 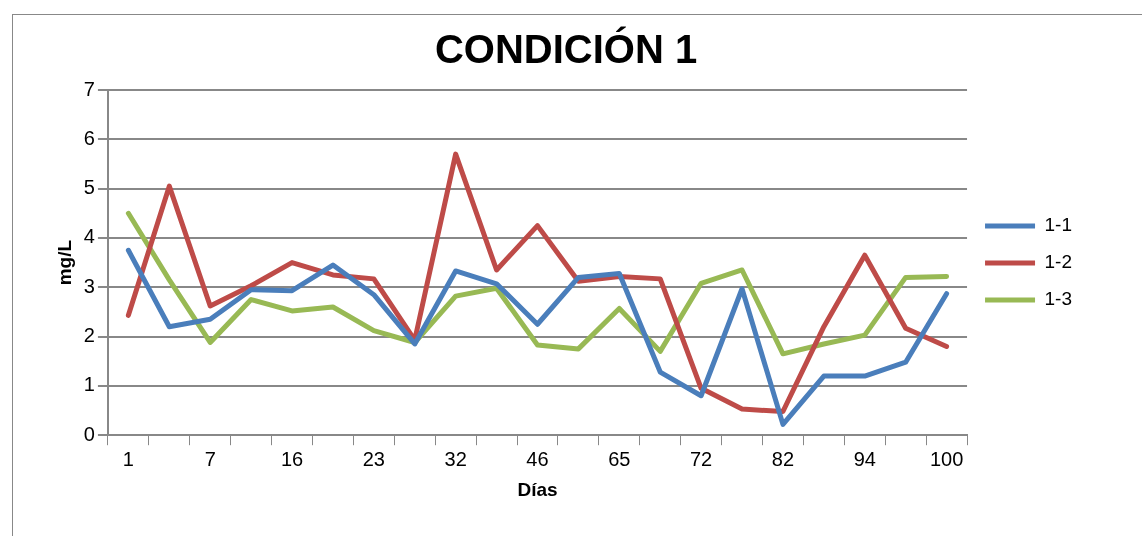 I want to click on chart-title: CONDICIÓN 1, so click(x=566, y=49).